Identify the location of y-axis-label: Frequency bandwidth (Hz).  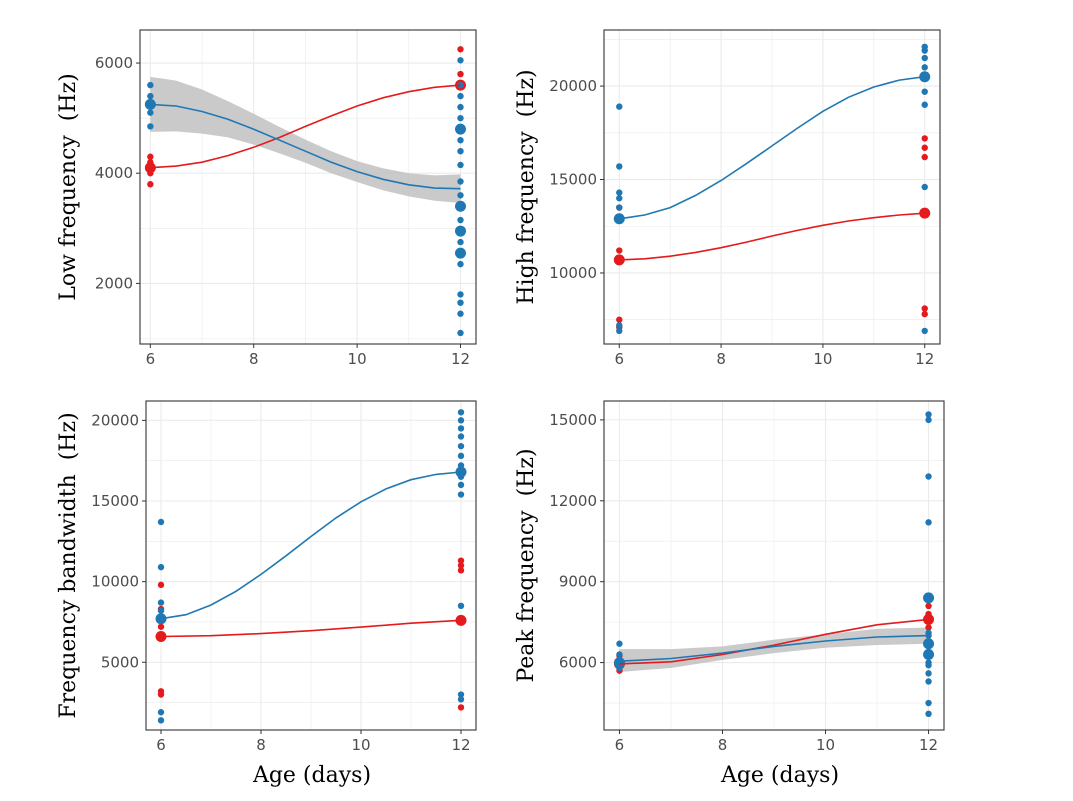
(68, 565).